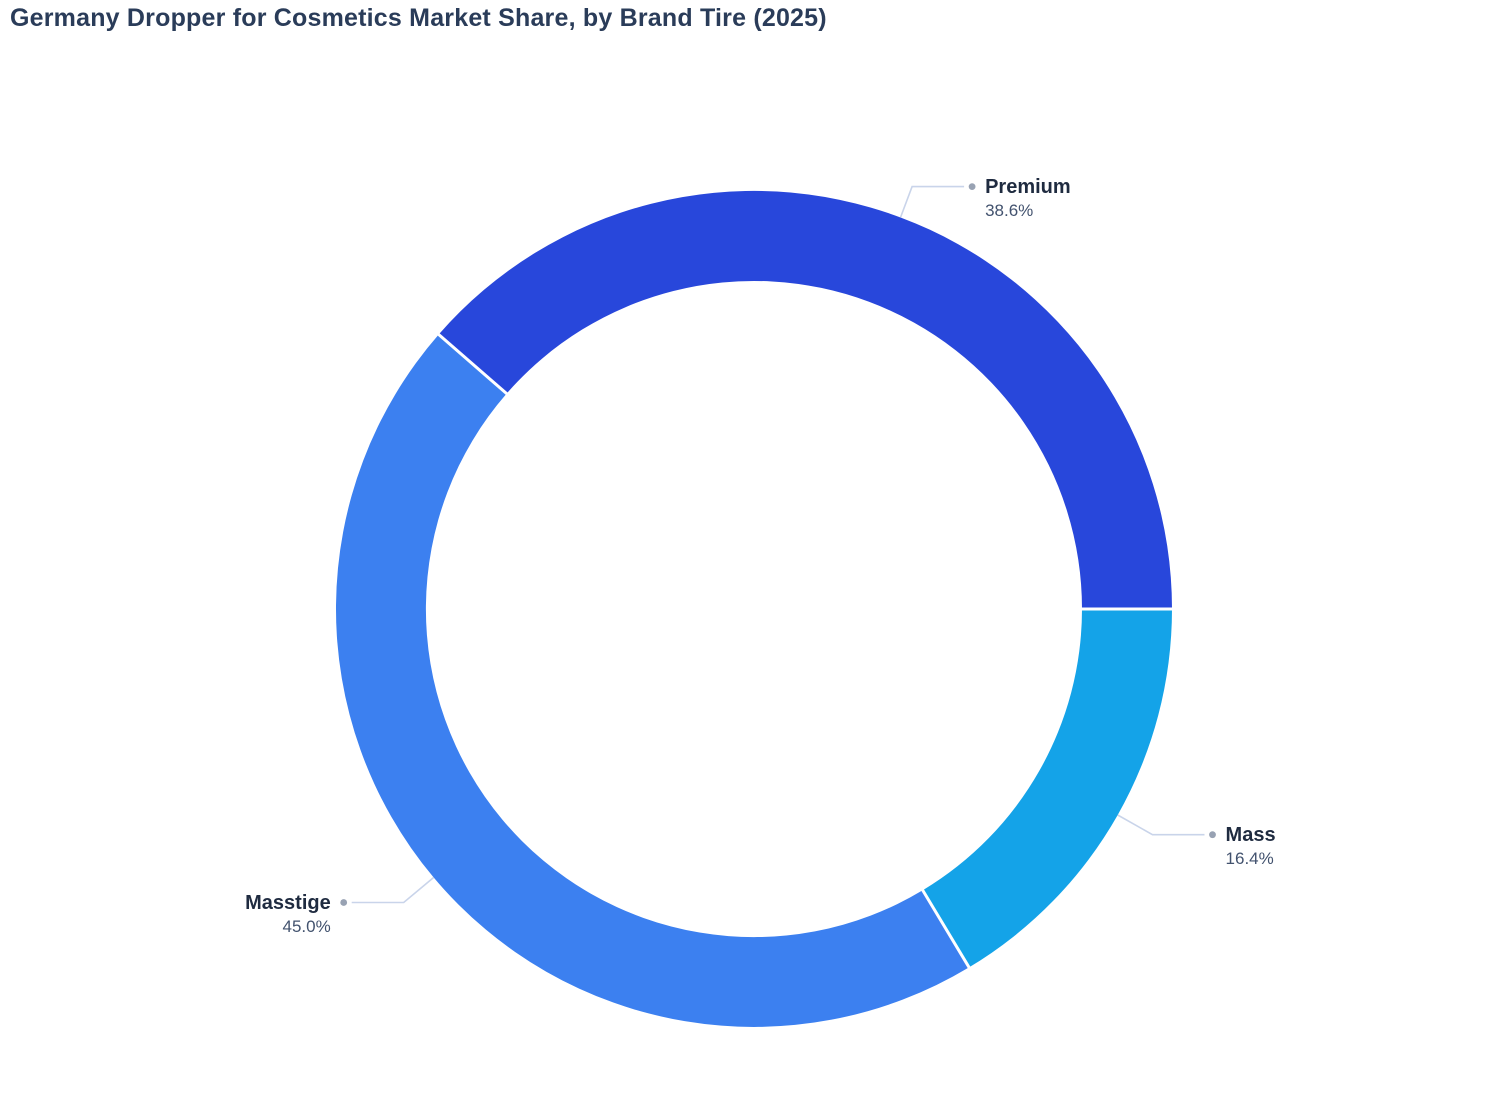  What do you see at coordinates (1212, 835) in the screenshot?
I see `leader-dot-mass` at bounding box center [1212, 835].